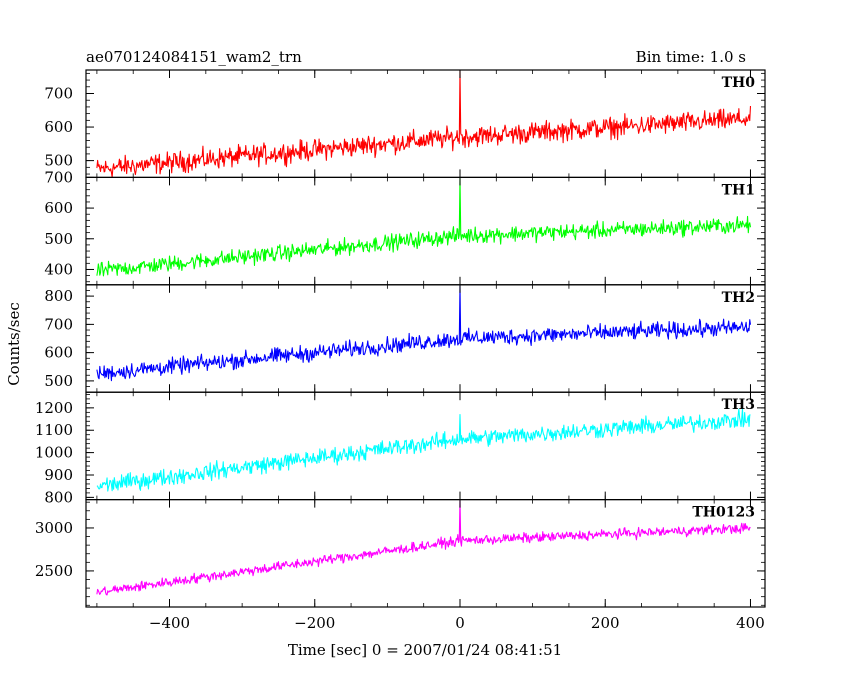 The image size is (850, 680). Describe the element at coordinates (750, 623) in the screenshot. I see `x-tick-label: 400` at that location.